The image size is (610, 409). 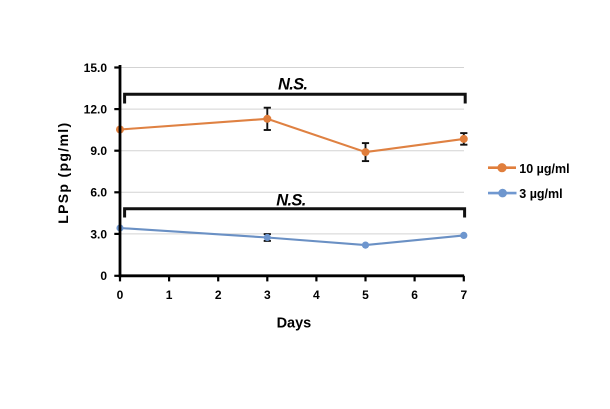 I want to click on svg-text: LPSp (pg/ml), so click(x=63, y=173).